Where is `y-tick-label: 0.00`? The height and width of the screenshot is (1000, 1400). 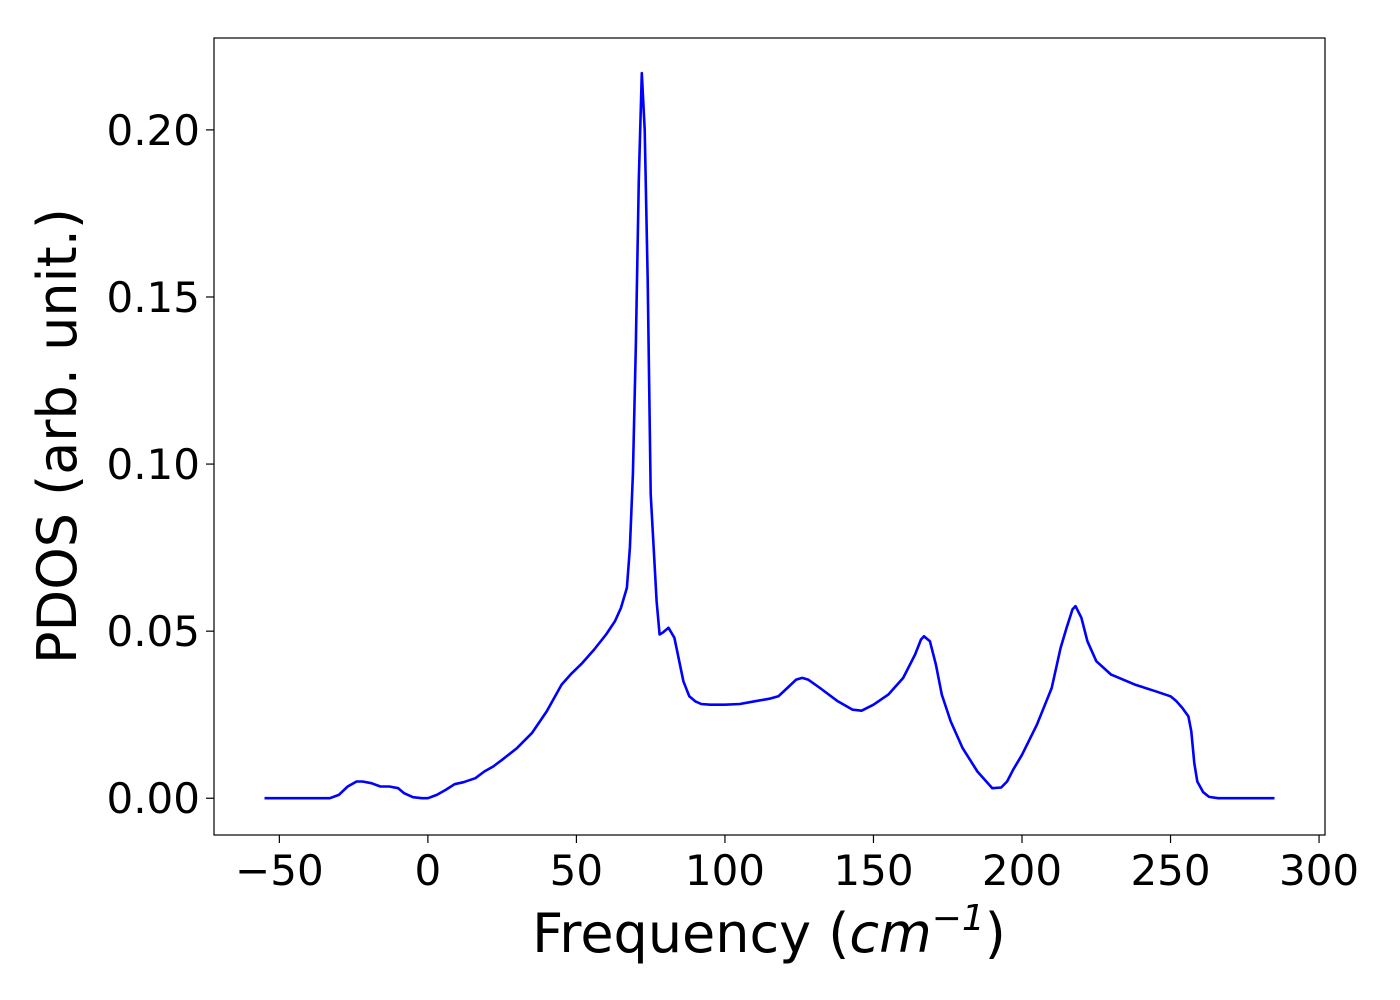 y-tick-label: 0.00 is located at coordinates (153, 798).